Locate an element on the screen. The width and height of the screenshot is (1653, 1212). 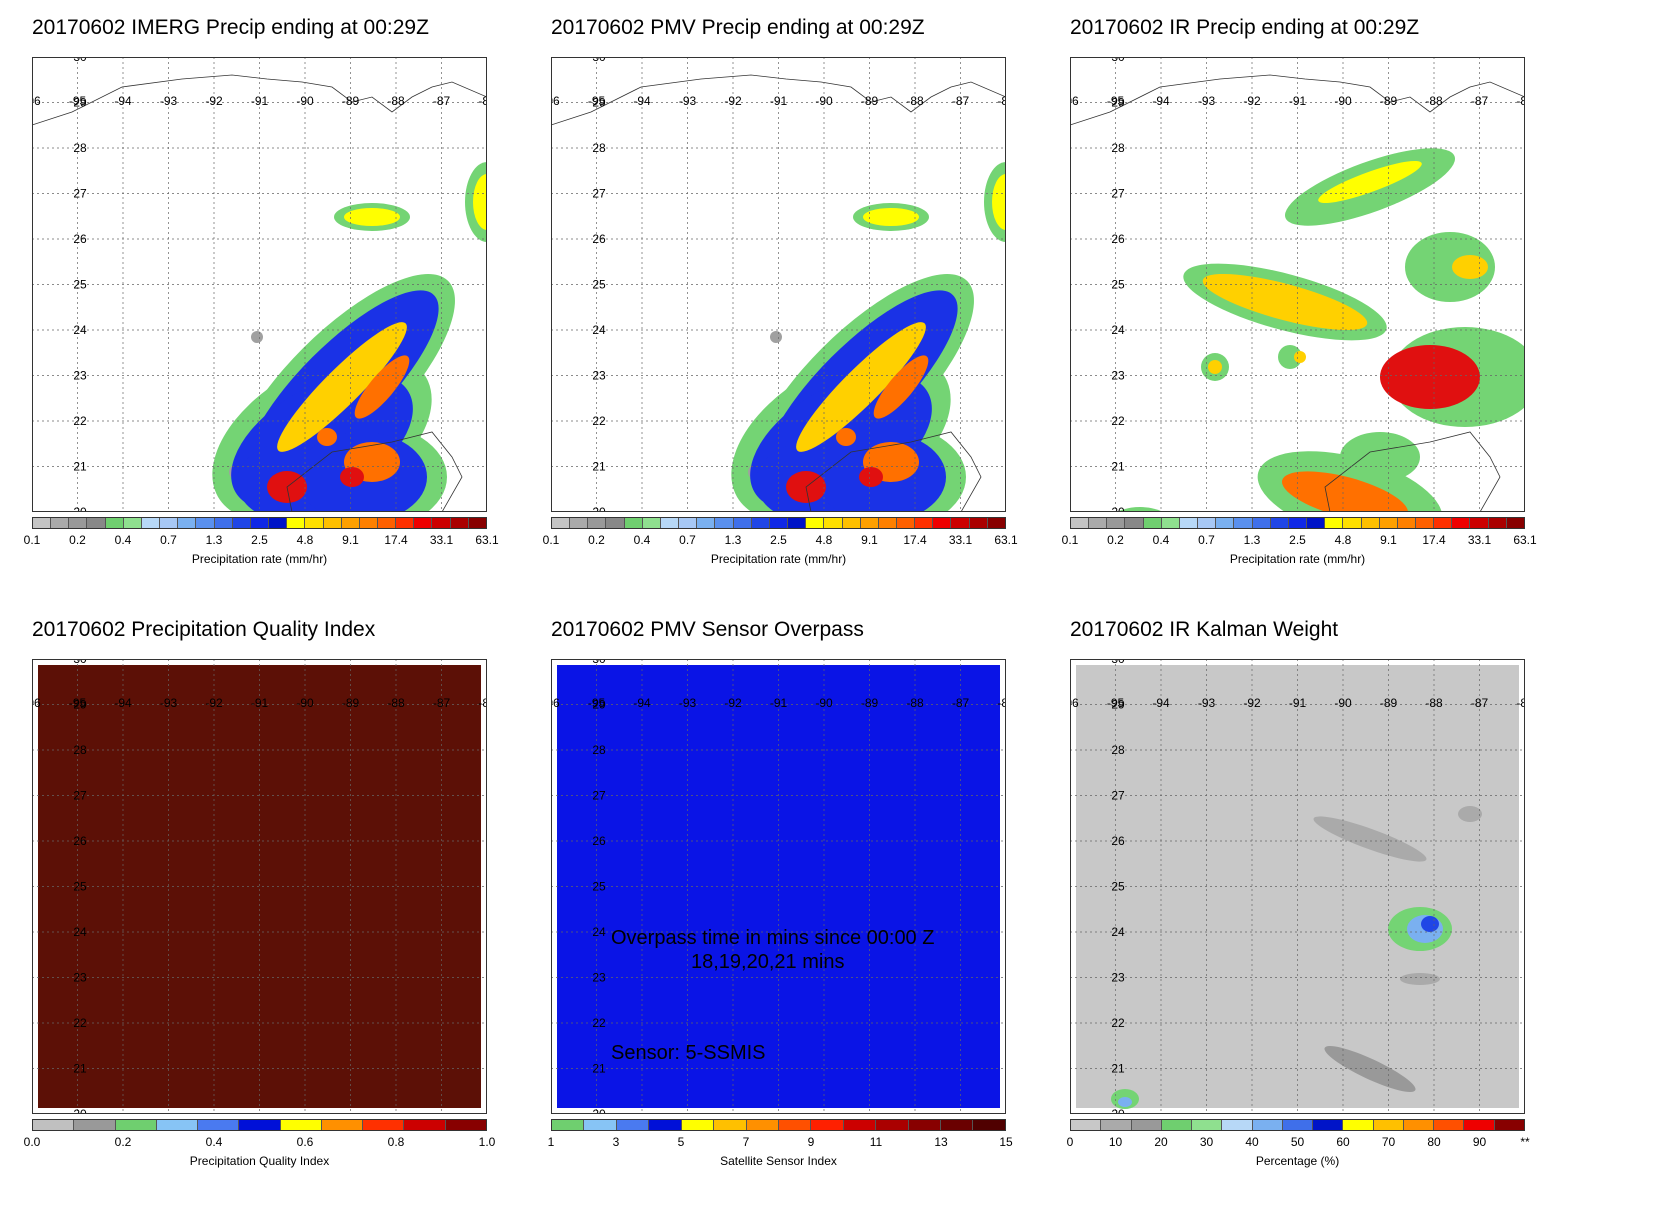
colorbar-tick-label: 9.1 is located at coordinates (350, 540).